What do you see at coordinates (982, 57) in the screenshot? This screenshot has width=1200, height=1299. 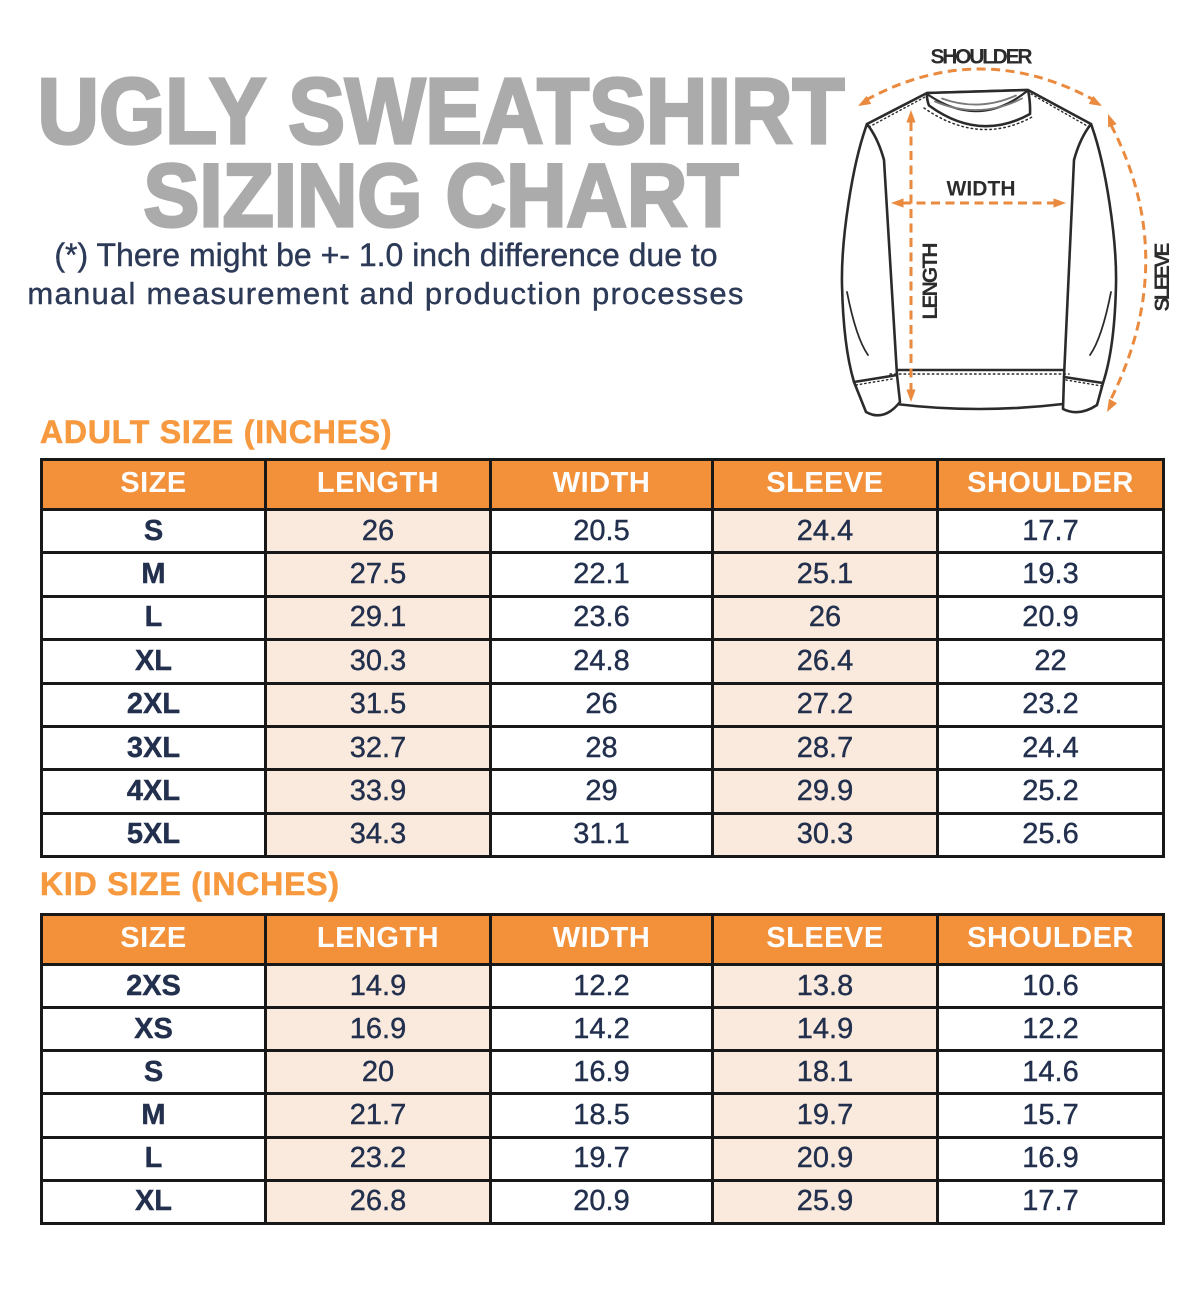 I see `svg-text: SHOULDER` at bounding box center [982, 57].